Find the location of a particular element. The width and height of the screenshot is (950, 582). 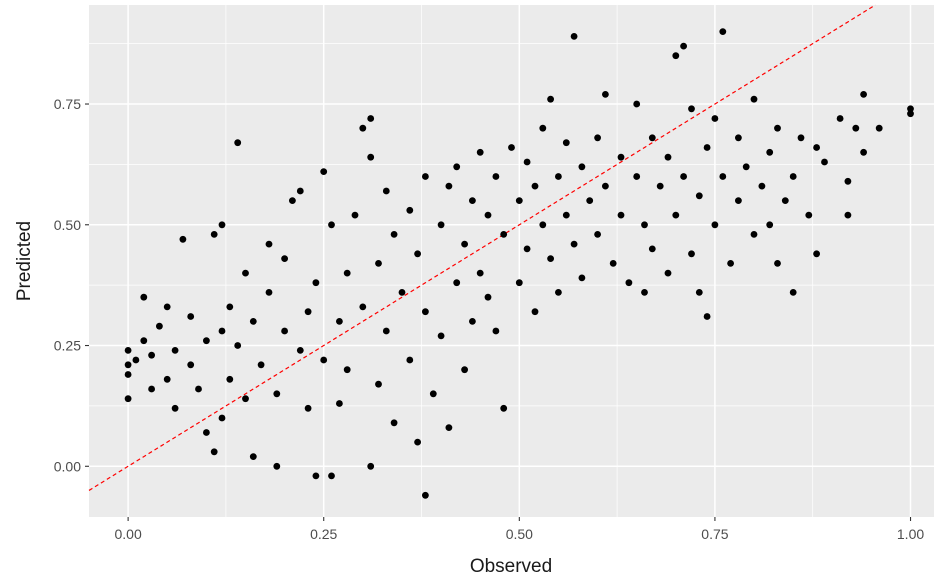

x-tick-label: 1.00 is located at coordinates (910, 534).